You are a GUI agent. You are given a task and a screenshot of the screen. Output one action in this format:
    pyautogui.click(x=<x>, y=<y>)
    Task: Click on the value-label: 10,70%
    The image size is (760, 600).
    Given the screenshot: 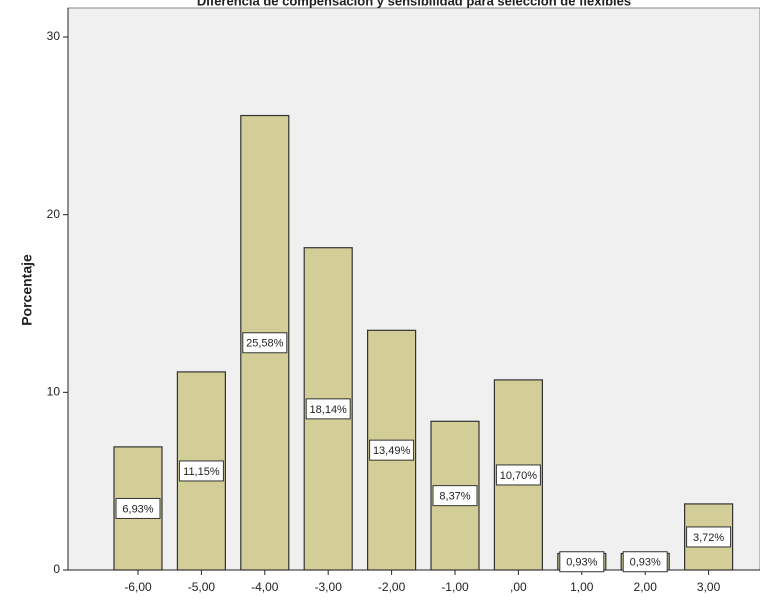 What is the action you would take?
    pyautogui.click(x=519, y=476)
    